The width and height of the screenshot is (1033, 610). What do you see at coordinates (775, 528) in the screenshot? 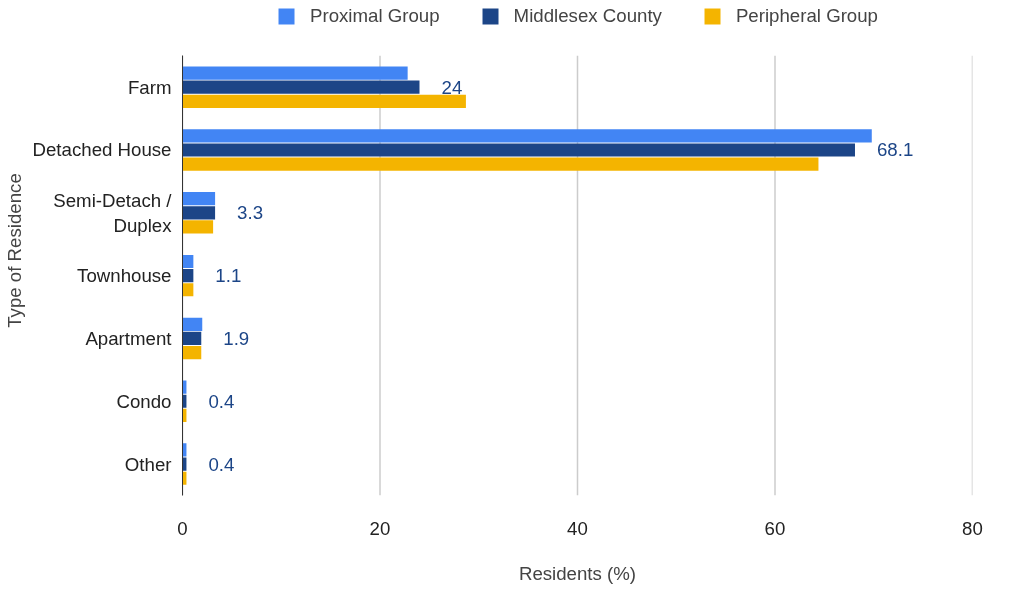
I see `x-tick-label: 60` at bounding box center [775, 528].